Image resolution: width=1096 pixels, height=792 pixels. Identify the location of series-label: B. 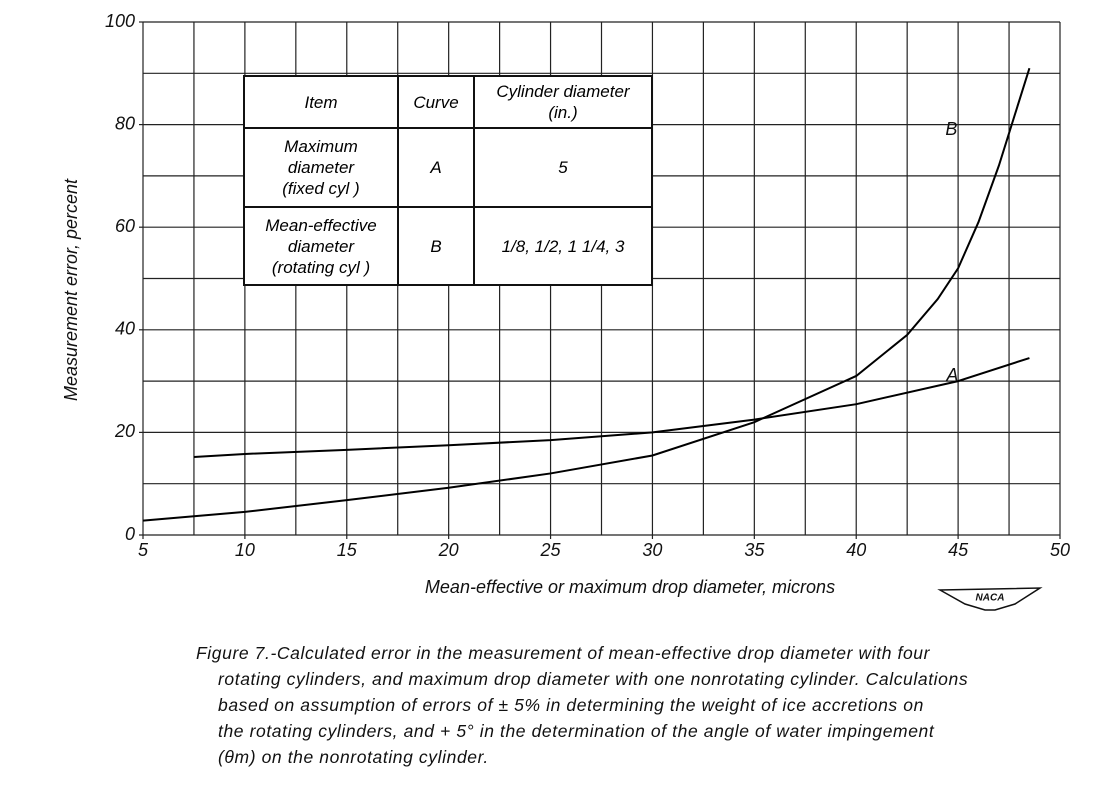
(951, 129).